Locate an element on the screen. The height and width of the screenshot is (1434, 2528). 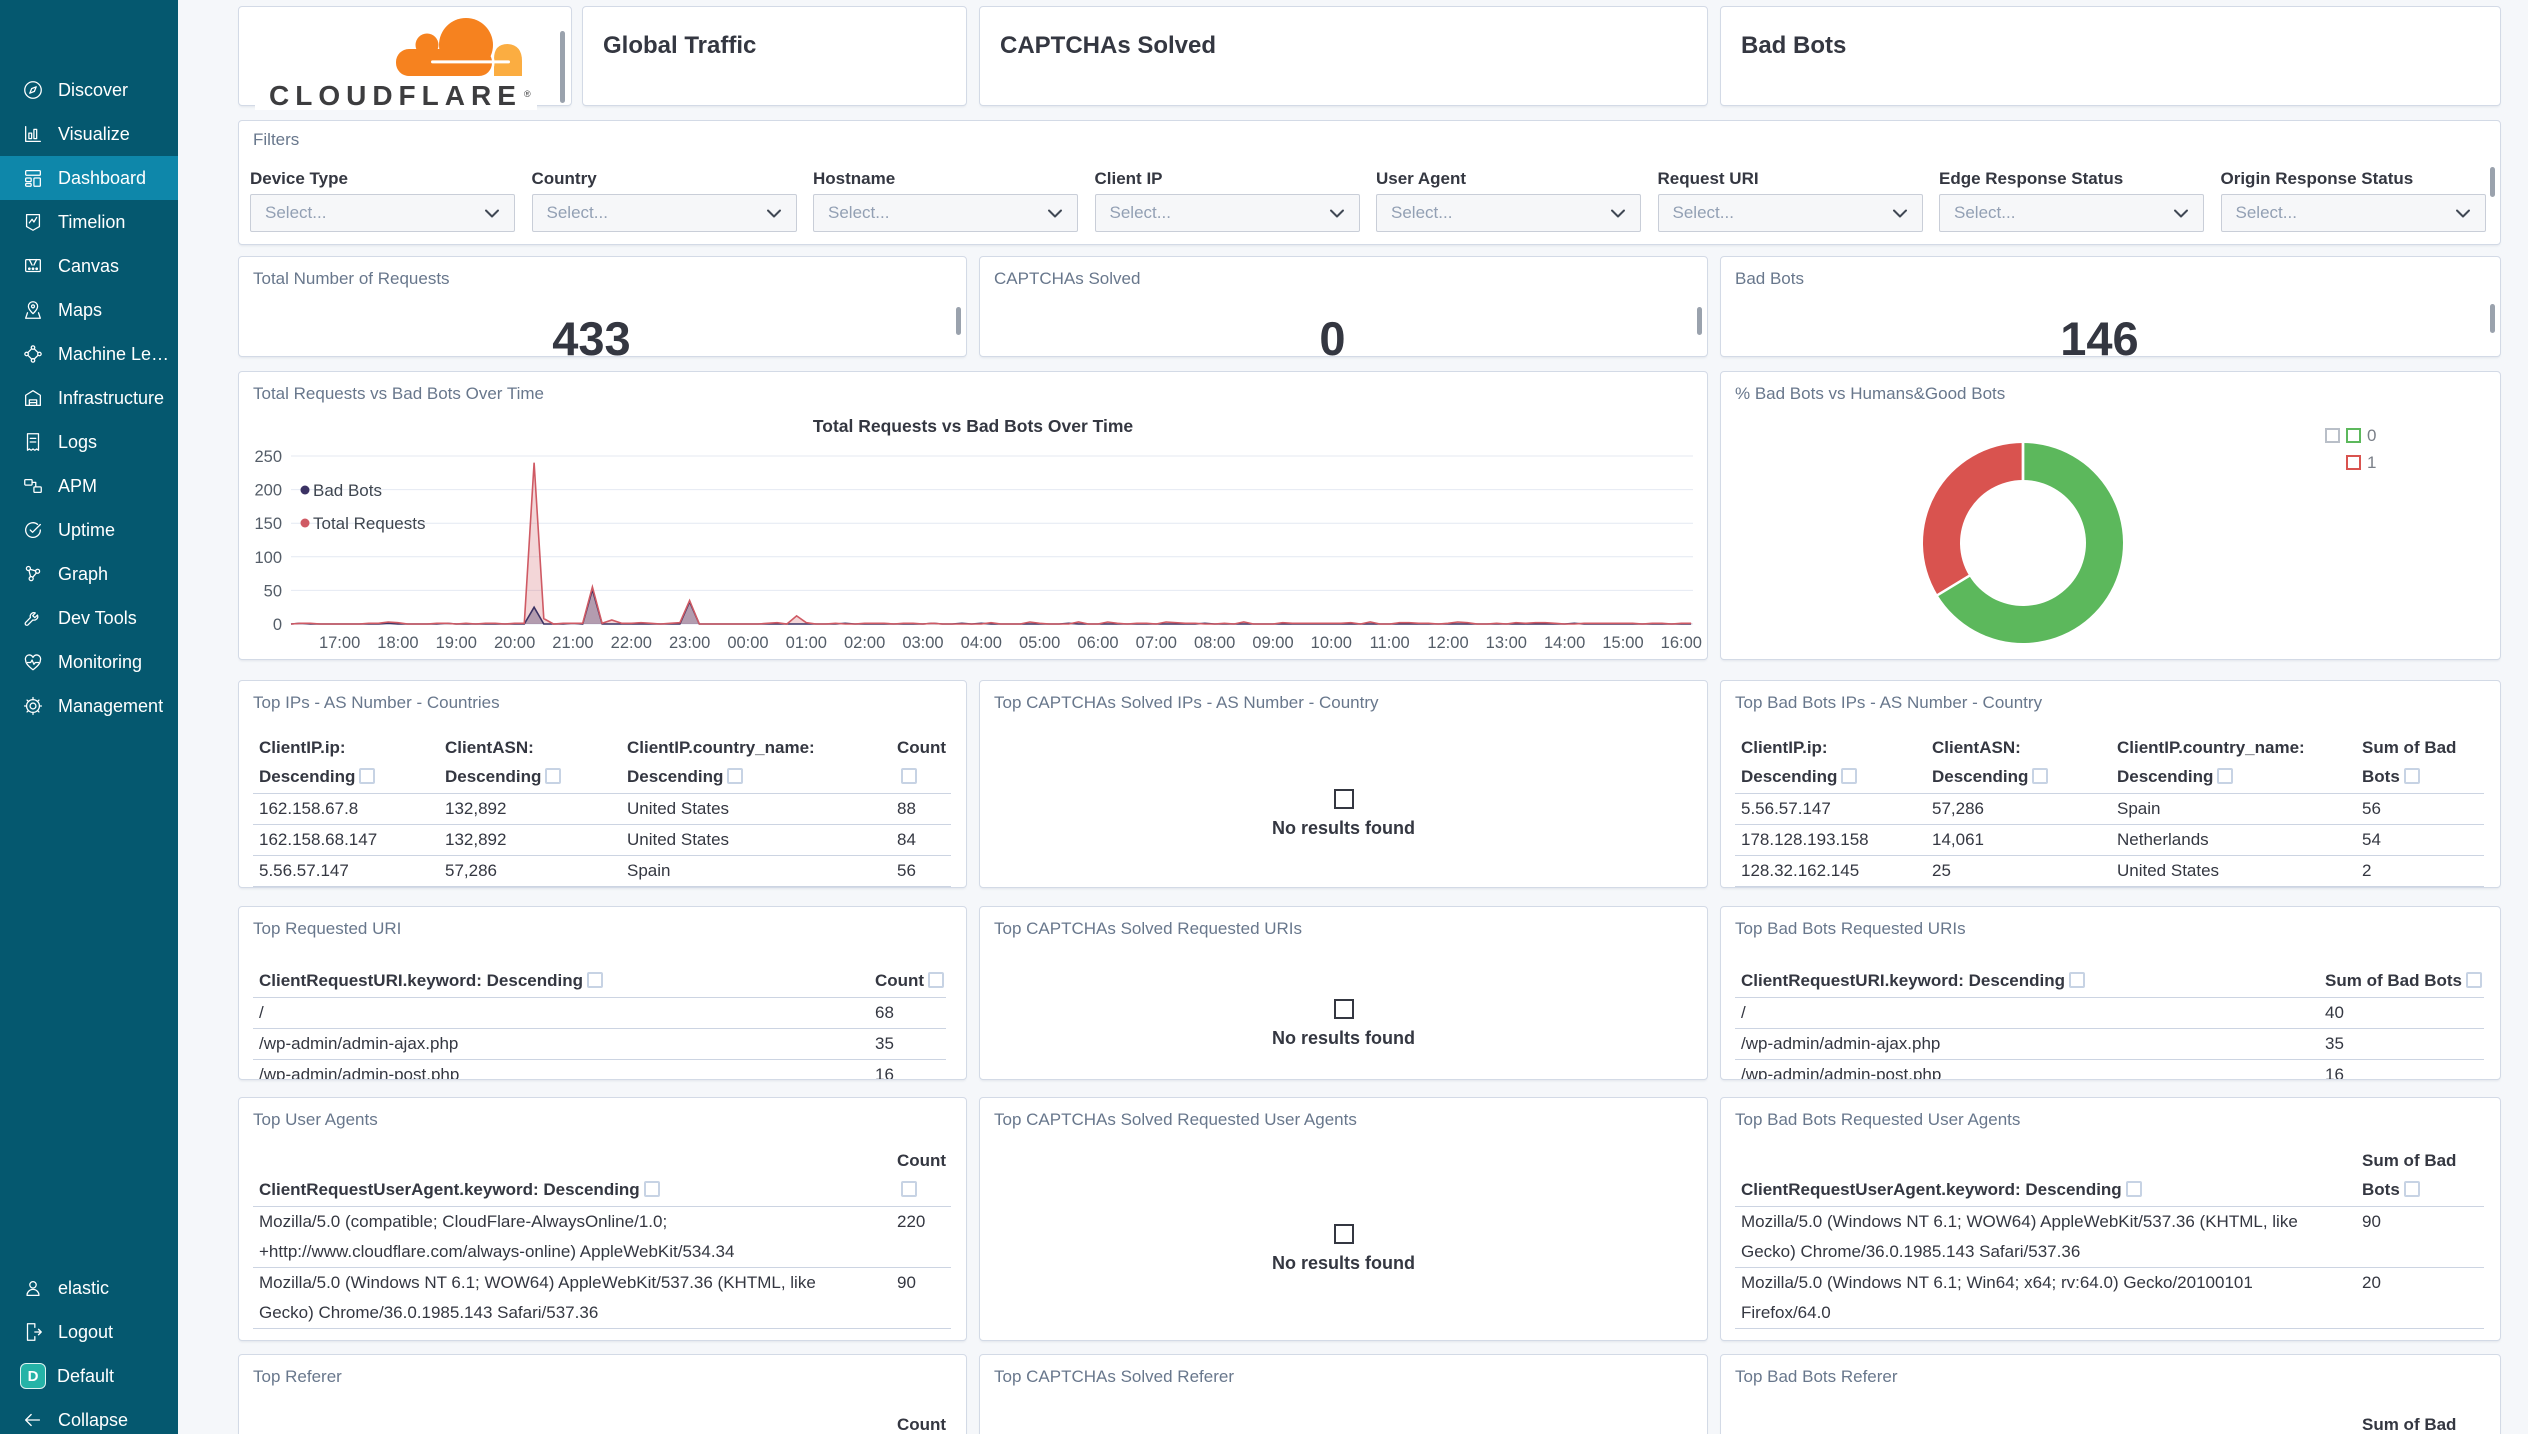
legend-toggle-icon is located at coordinates (2332, 435).